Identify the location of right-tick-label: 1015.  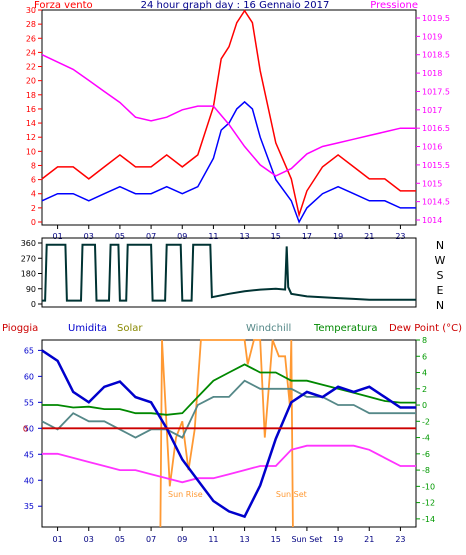
(432, 183).